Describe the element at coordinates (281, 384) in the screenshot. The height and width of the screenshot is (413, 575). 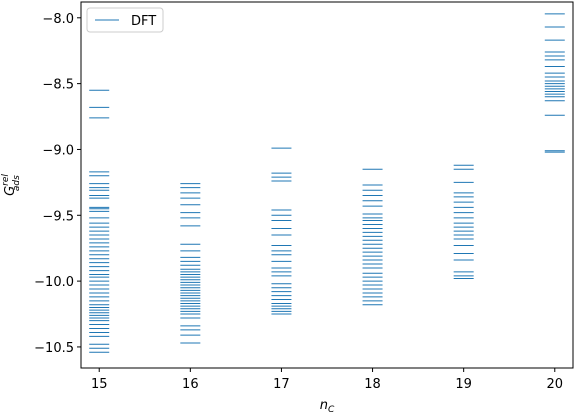
I see `x-tick-label-17: 17` at that location.